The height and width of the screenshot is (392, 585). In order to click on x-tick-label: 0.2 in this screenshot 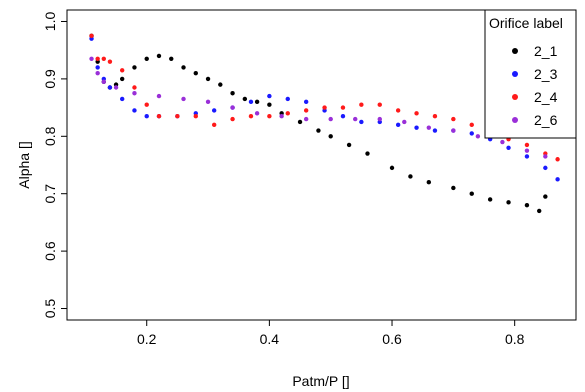, I will do `click(147, 339)`.